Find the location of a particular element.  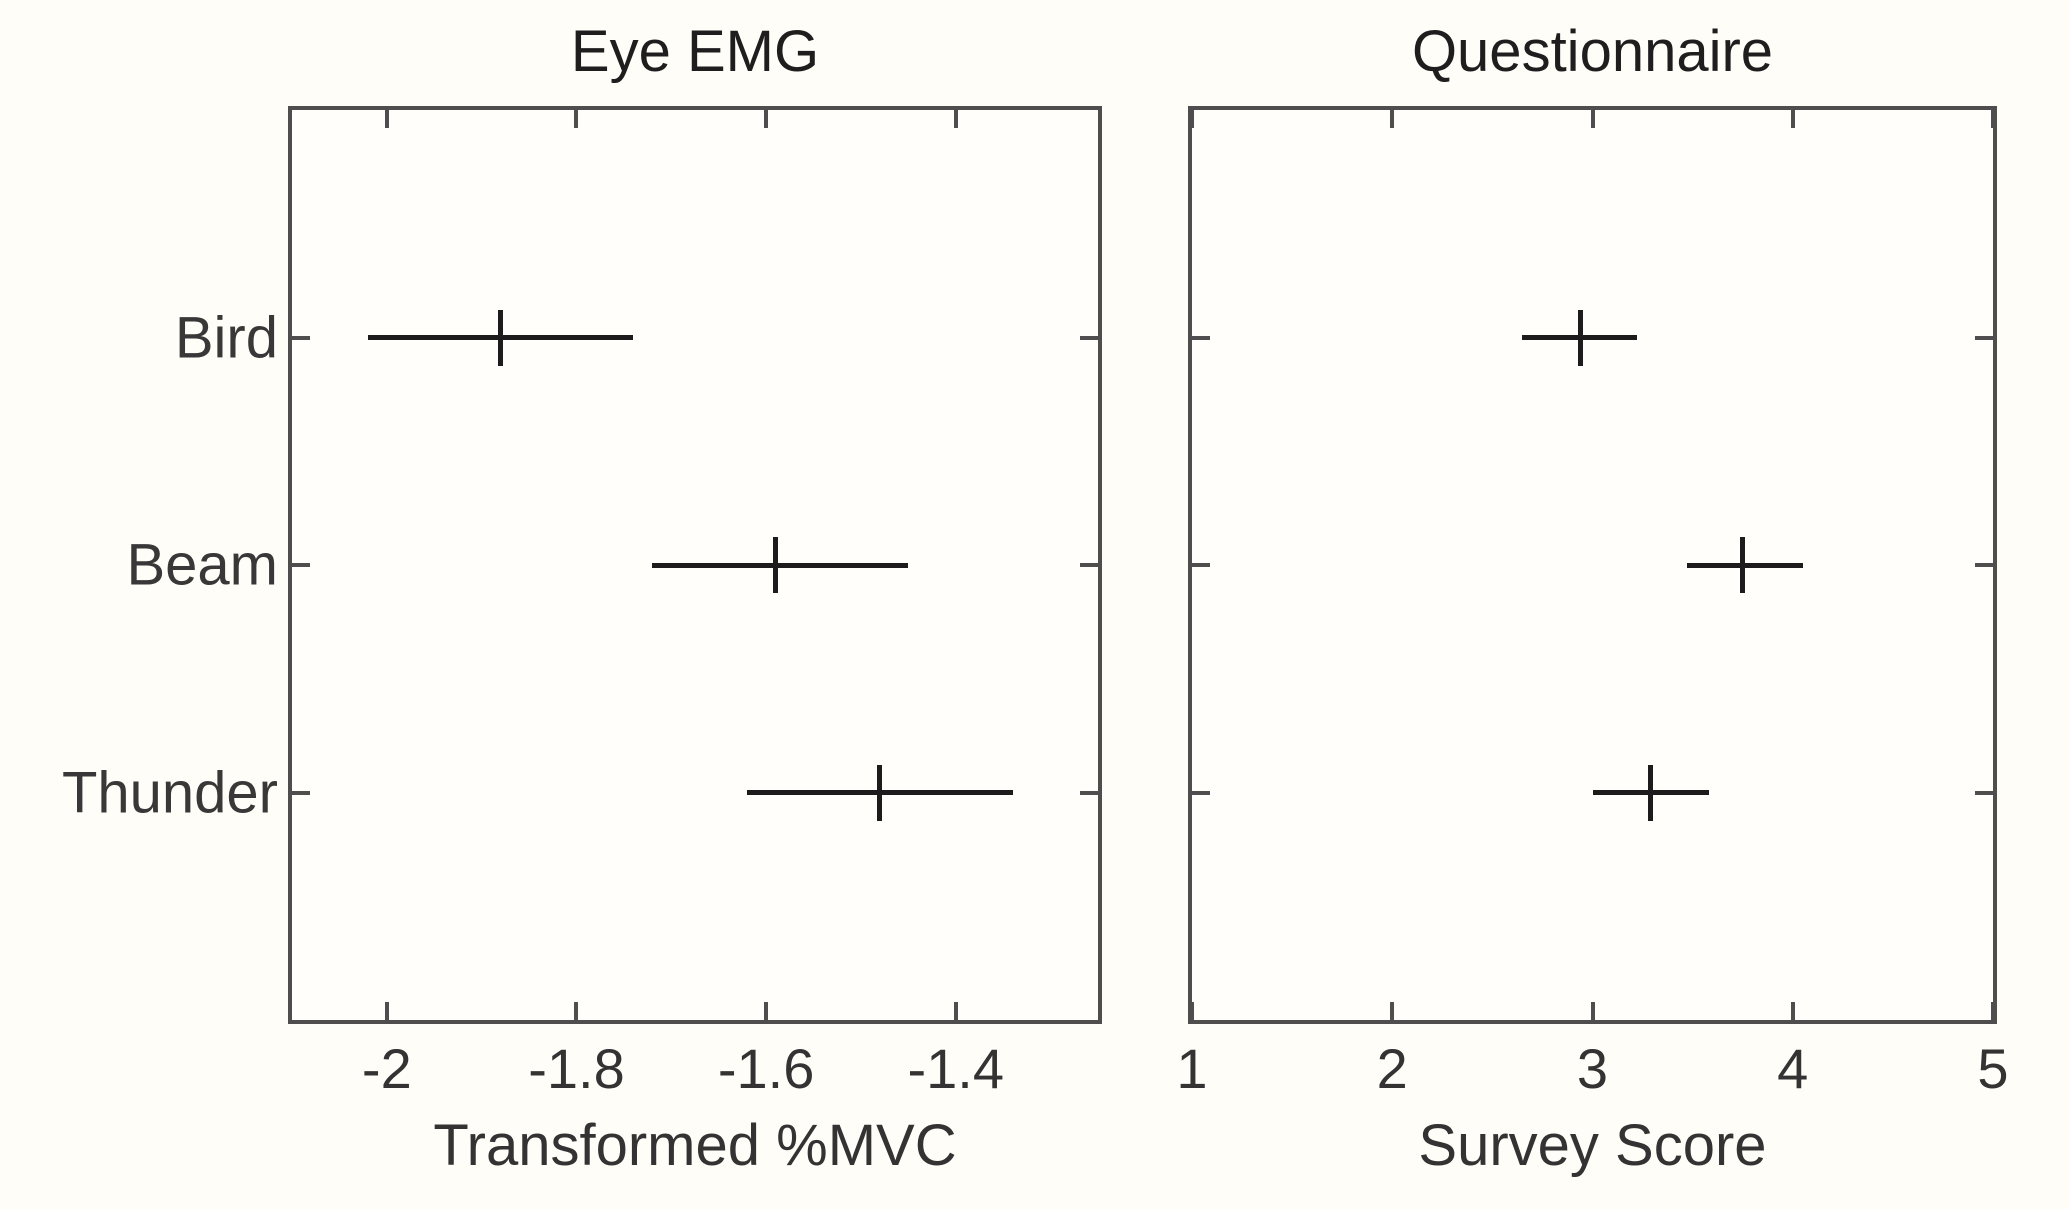

category-label-beam: Beam is located at coordinates (202, 565).